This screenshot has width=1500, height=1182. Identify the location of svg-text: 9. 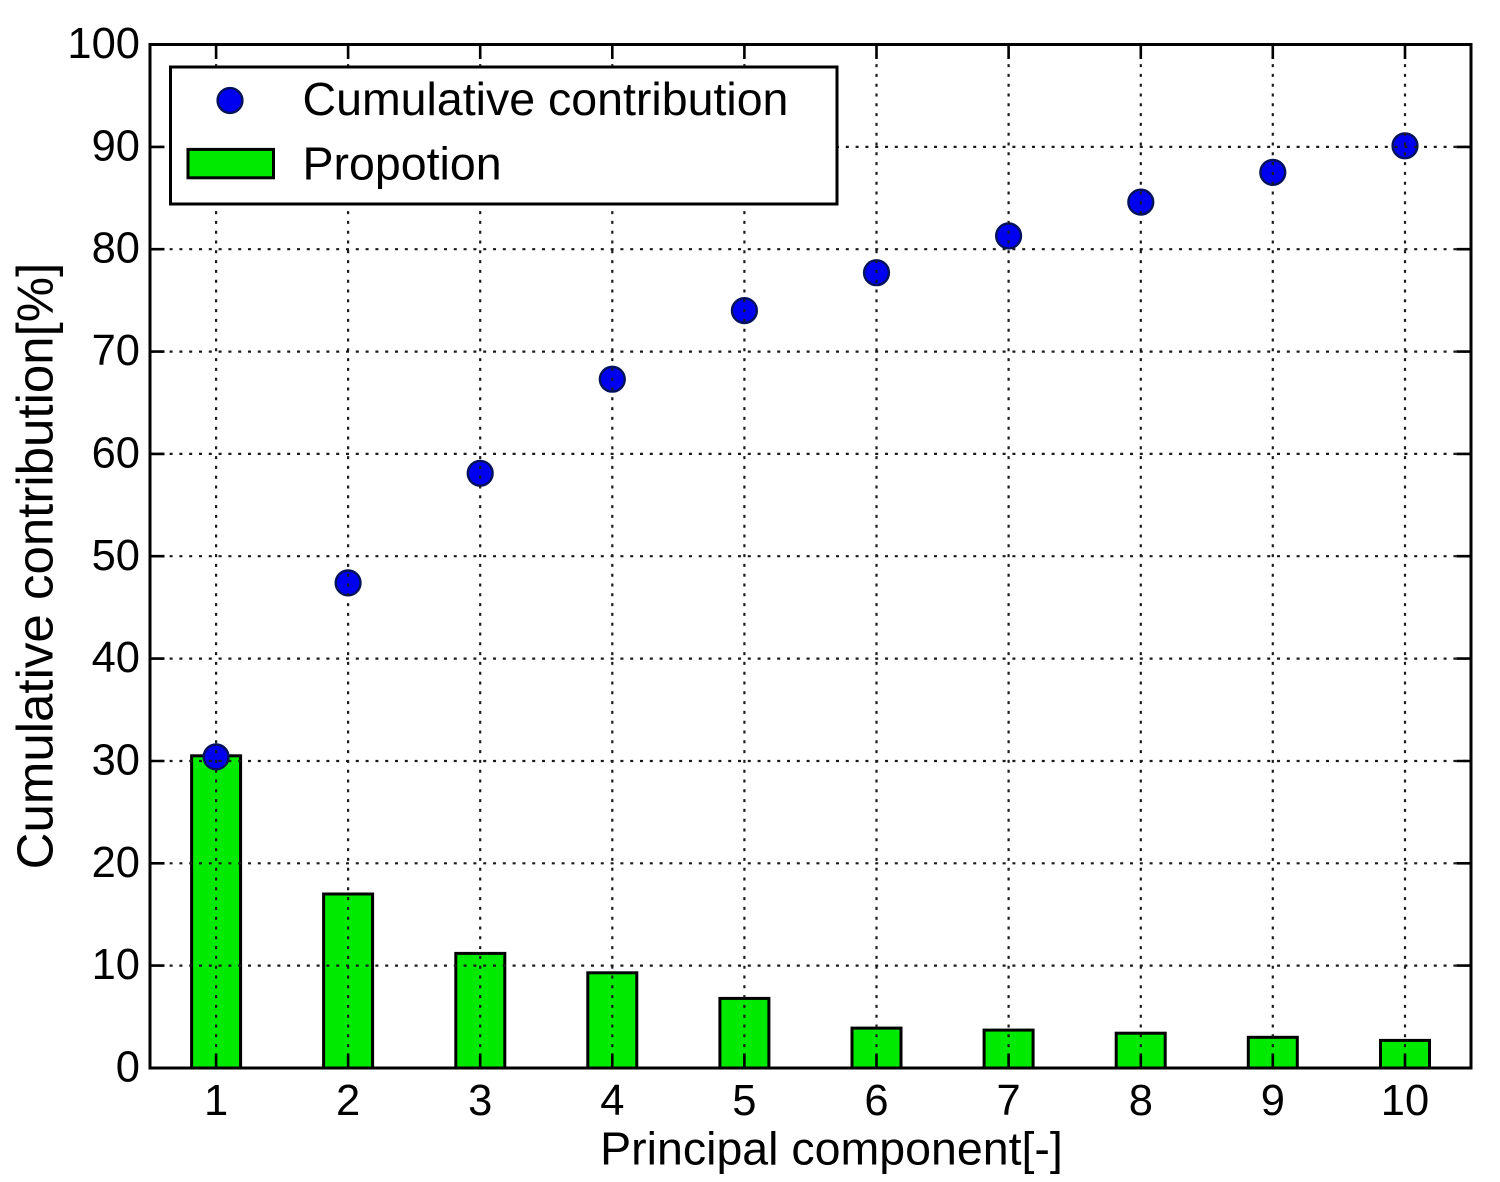
(1273, 1101).